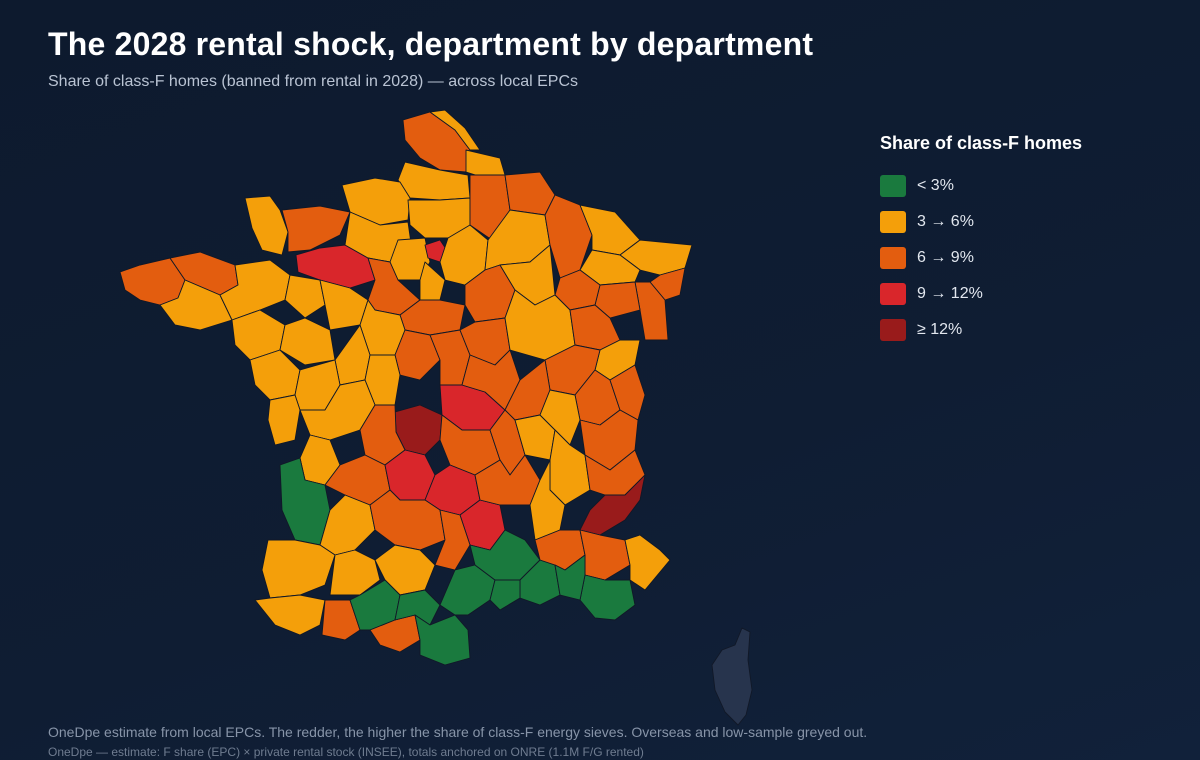 The width and height of the screenshot is (1200, 760). What do you see at coordinates (981, 258) in the screenshot?
I see `legend-item: 6 → 9%` at bounding box center [981, 258].